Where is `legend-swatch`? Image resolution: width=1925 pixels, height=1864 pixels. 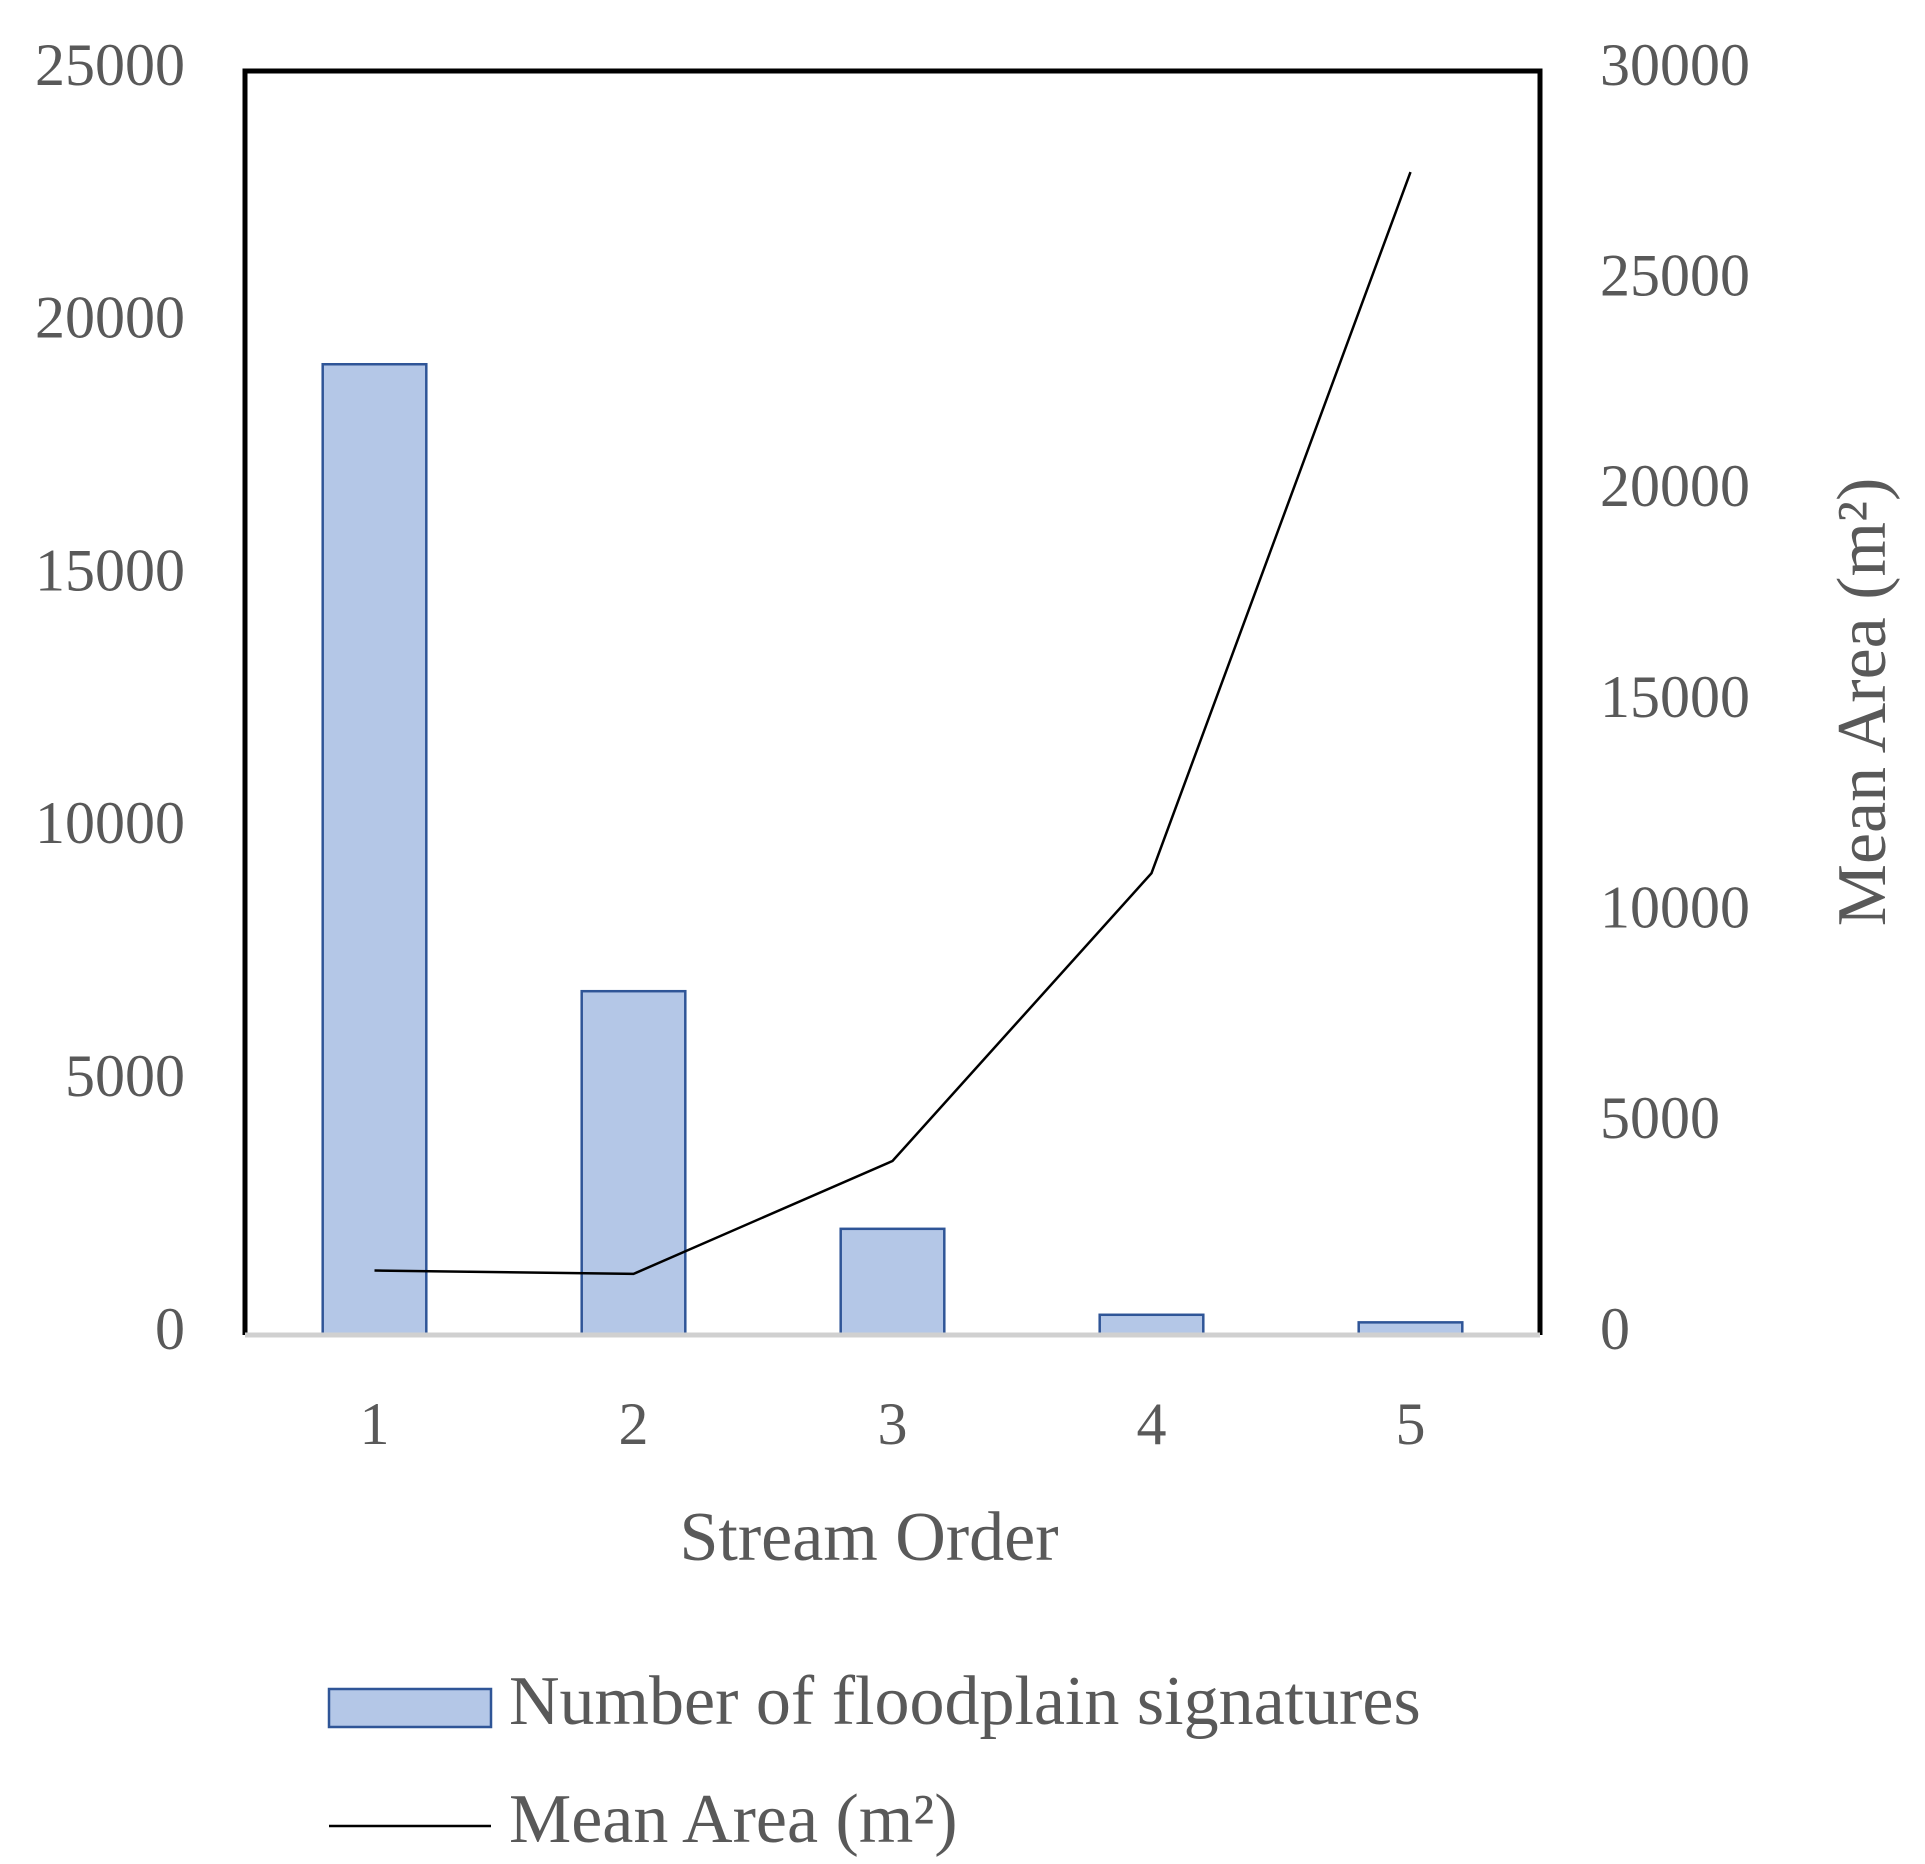 legend-swatch is located at coordinates (410, 1708).